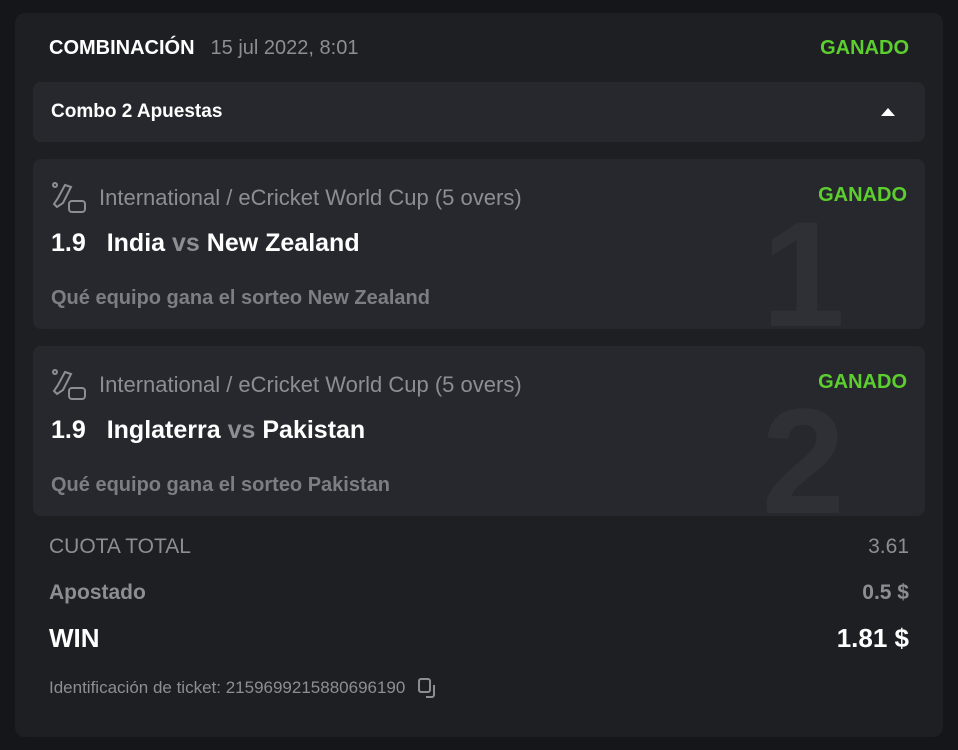 The width and height of the screenshot is (958, 750). What do you see at coordinates (74, 638) in the screenshot?
I see `win-label: WIN` at bounding box center [74, 638].